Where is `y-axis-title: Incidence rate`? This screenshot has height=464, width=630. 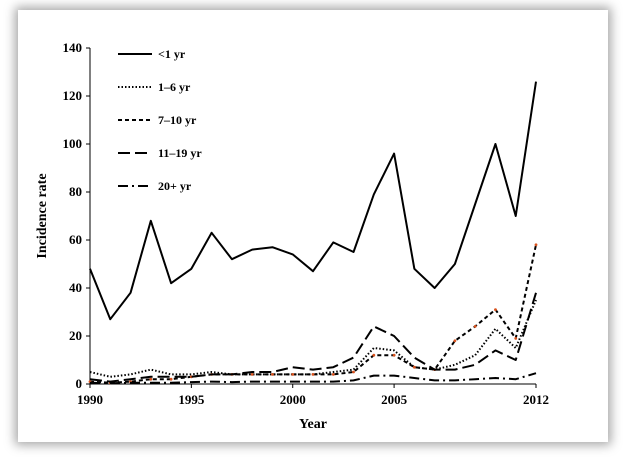 y-axis-title: Incidence rate is located at coordinates (42, 215).